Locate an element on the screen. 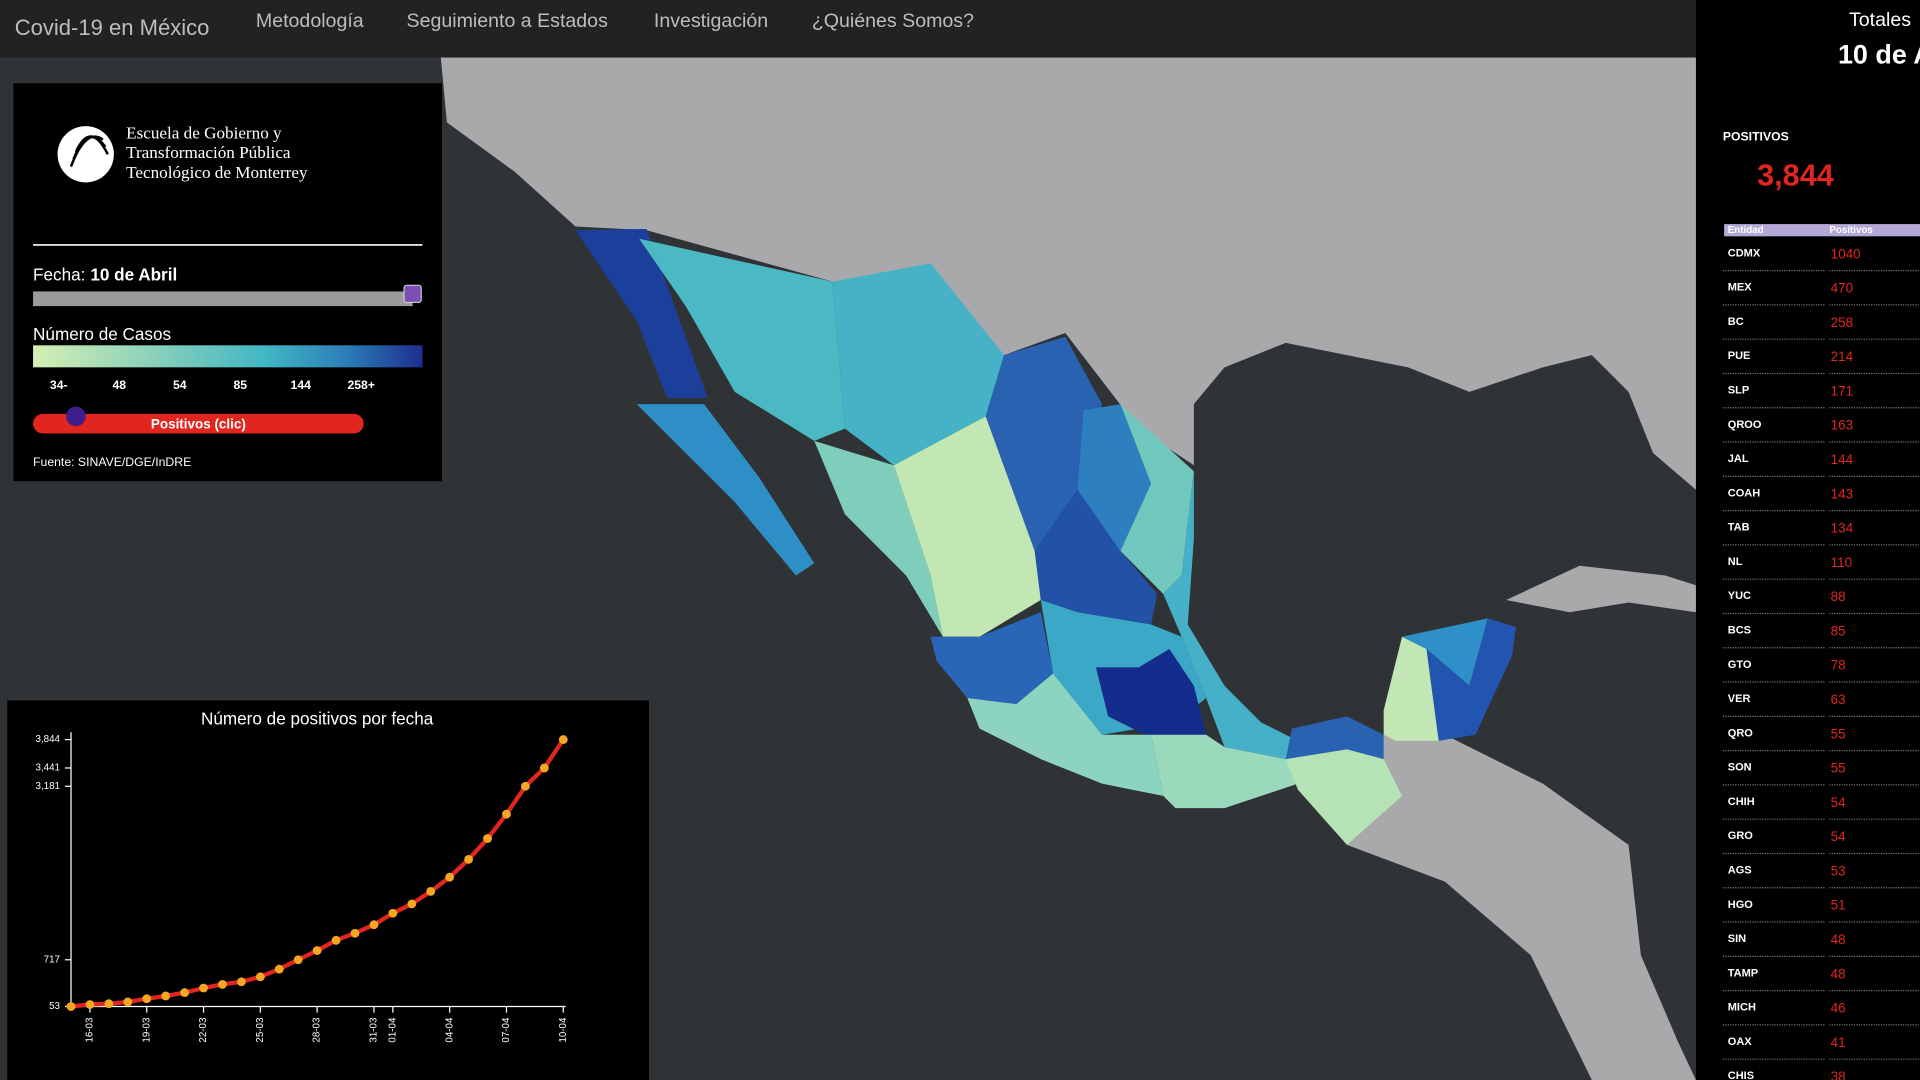  entity-name: QROO is located at coordinates (1745, 425).